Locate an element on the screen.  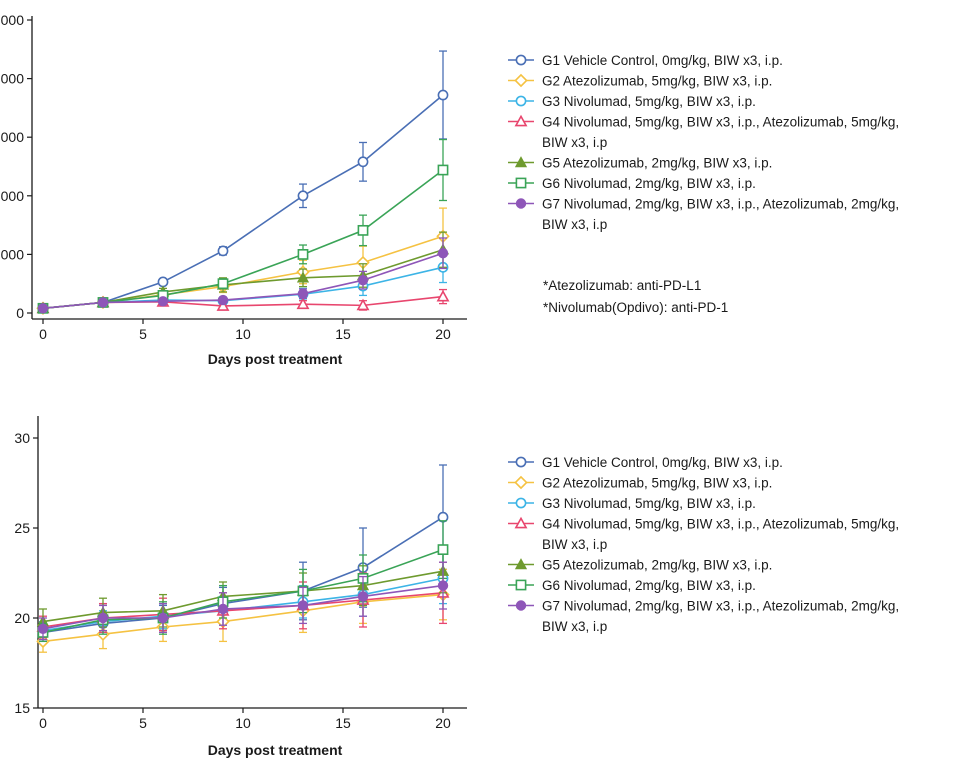
y-tick-label: 15 is located at coordinates (22, 708).